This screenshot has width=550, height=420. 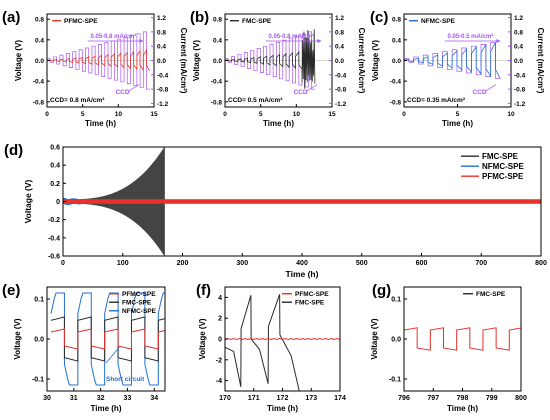 I want to click on y-tick-label: 2, so click(x=220, y=319).